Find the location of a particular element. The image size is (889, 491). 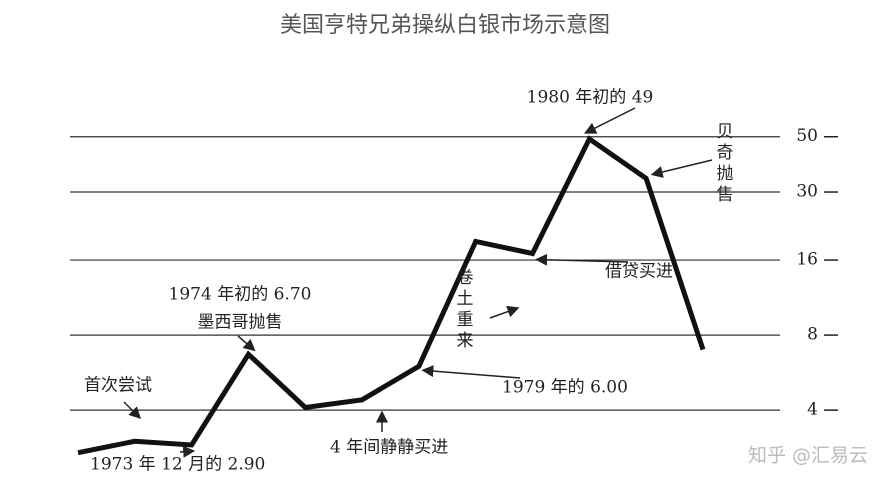

annotation: 1980 年初的 49 is located at coordinates (590, 98).